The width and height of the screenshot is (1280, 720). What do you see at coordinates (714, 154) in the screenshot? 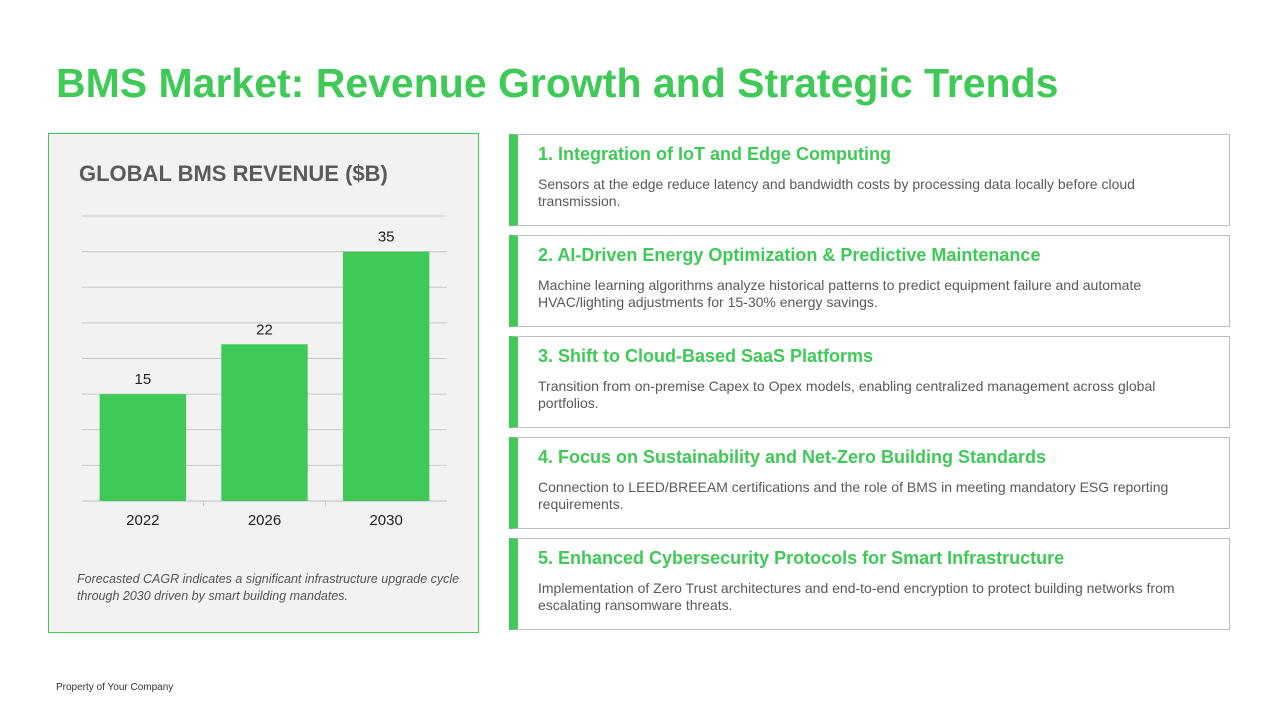
I see `trend-title: 1. Integration of IoT and Edge Computing` at bounding box center [714, 154].